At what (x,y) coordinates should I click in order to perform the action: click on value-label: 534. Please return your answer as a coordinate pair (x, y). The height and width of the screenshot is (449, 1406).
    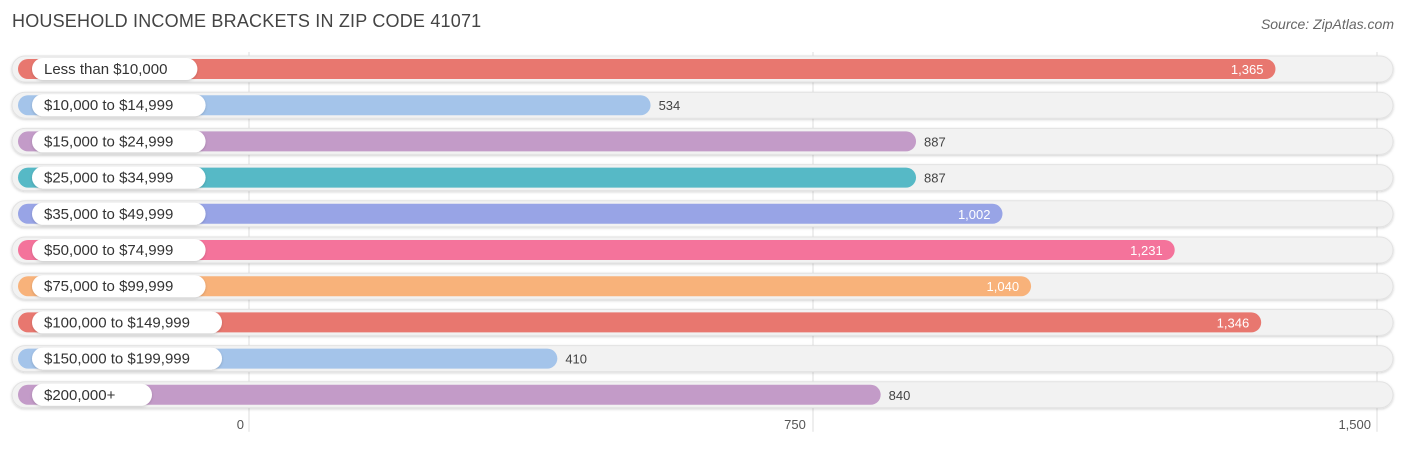
    Looking at the image, I should click on (670, 105).